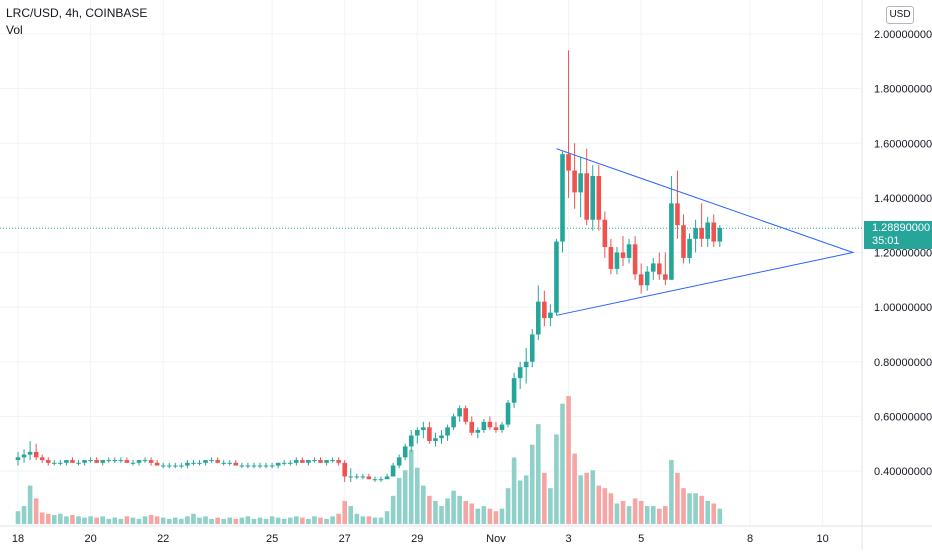  What do you see at coordinates (641, 539) in the screenshot?
I see `time-tick-label: 5` at bounding box center [641, 539].